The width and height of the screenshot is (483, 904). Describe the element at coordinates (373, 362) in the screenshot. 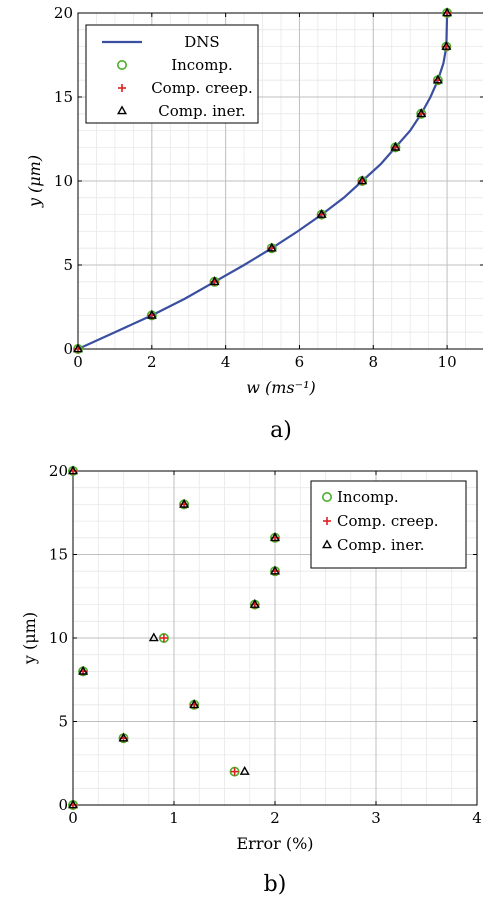

I see `x-tick-label: 8` at that location.